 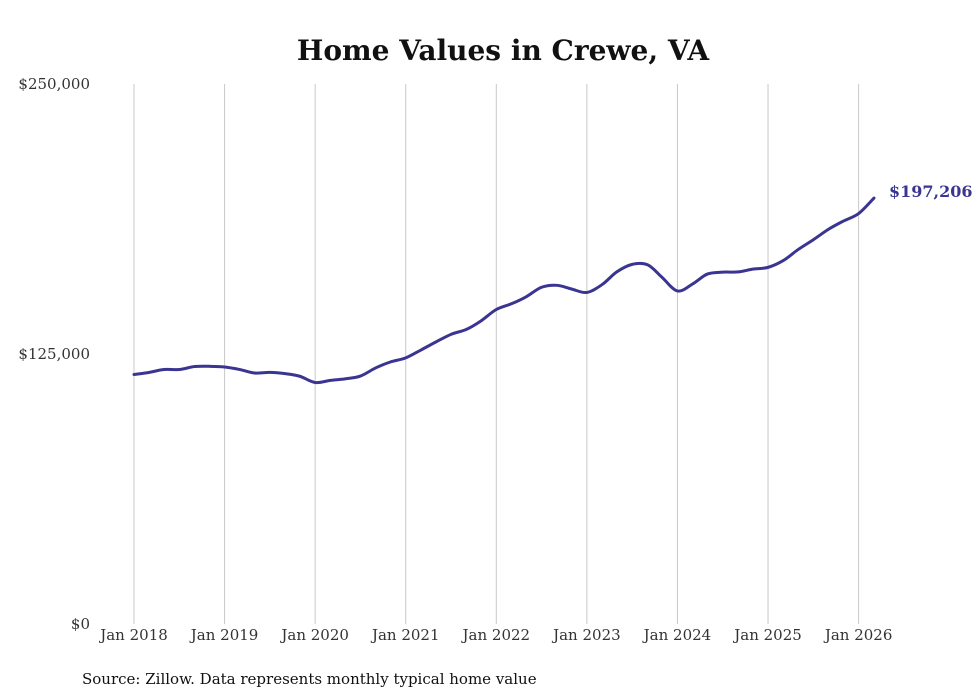 What do you see at coordinates (54, 84) in the screenshot?
I see `y-tick-label: $250,000` at bounding box center [54, 84].